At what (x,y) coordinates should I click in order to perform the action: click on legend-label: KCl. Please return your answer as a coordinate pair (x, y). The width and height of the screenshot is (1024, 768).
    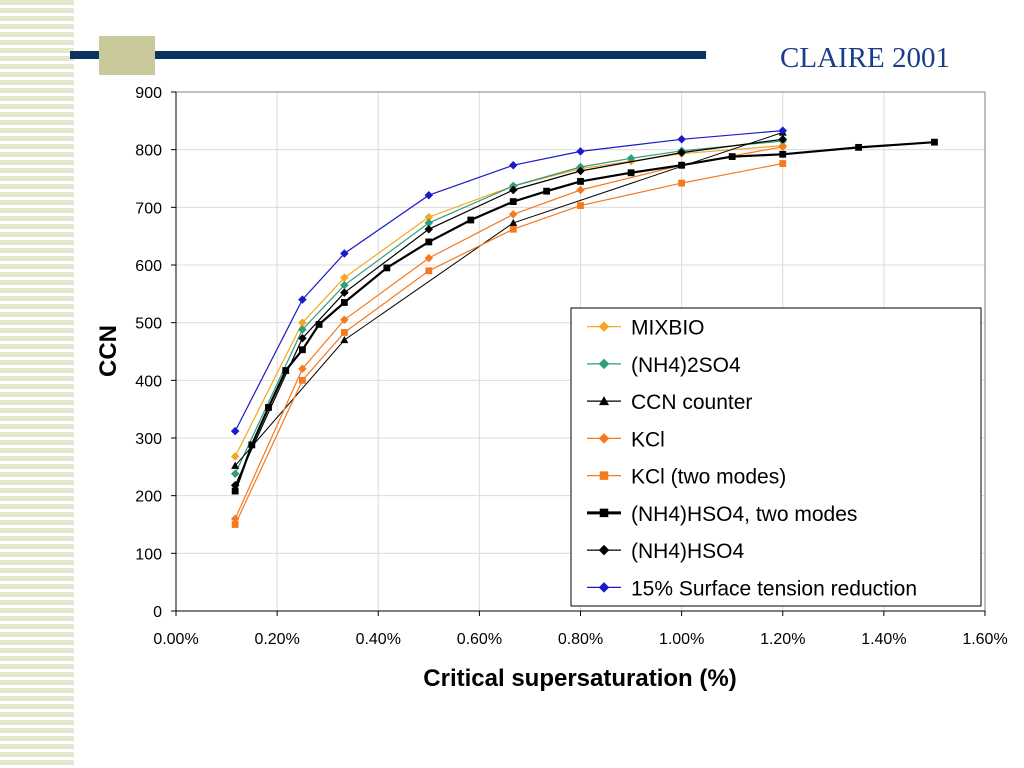
    Looking at the image, I should click on (648, 439).